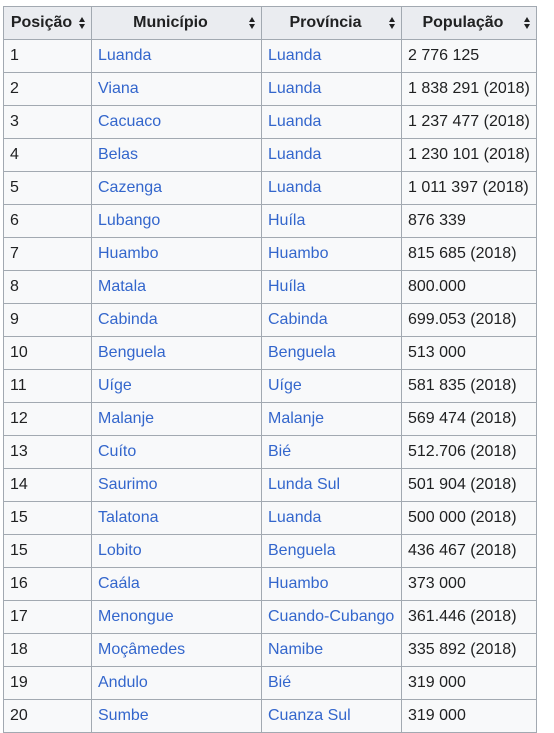 The image size is (554, 733). I want to click on column-header-municipio: Município, so click(176, 23).